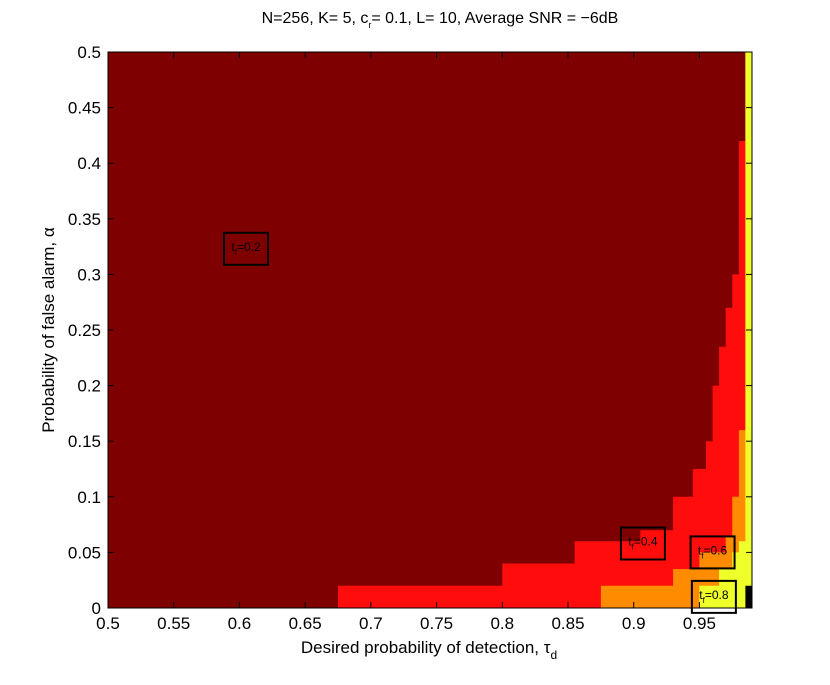  What do you see at coordinates (84, 219) in the screenshot?
I see `y-tick-label: 0.35` at bounding box center [84, 219].